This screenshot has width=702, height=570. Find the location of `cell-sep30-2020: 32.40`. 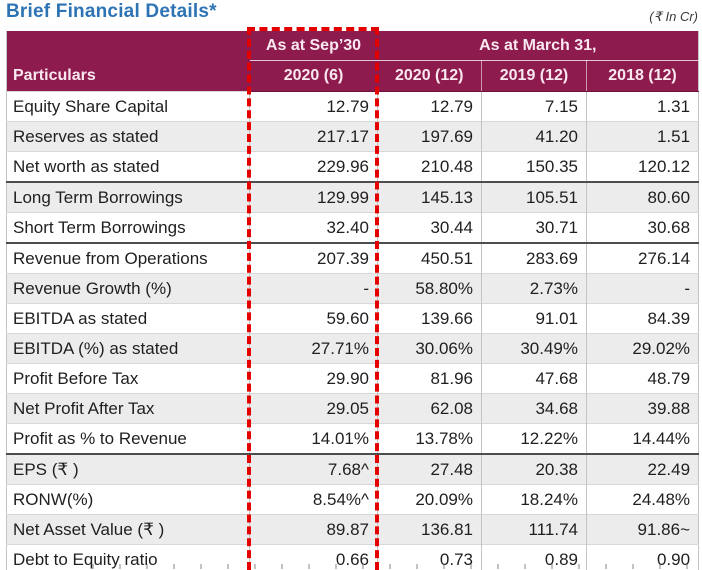

cell-sep30-2020: 32.40 is located at coordinates (313, 227).